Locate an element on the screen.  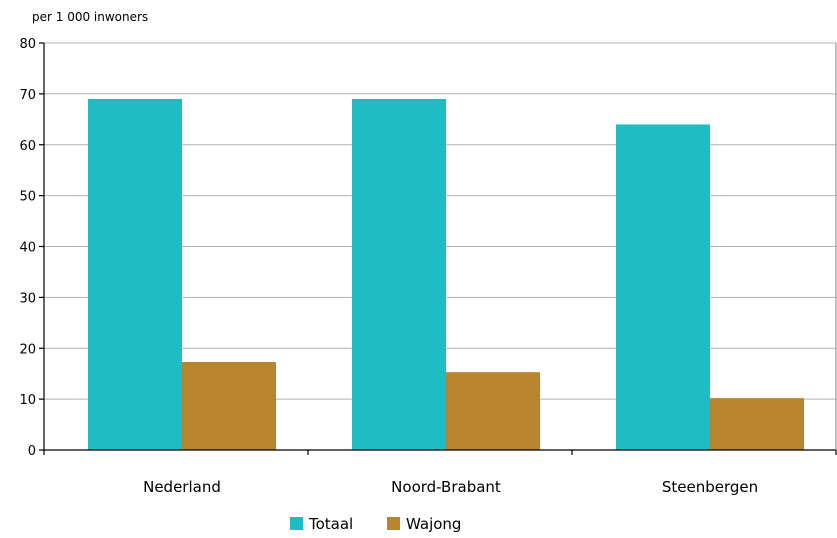
y-tick-label: 70 is located at coordinates (27, 95).